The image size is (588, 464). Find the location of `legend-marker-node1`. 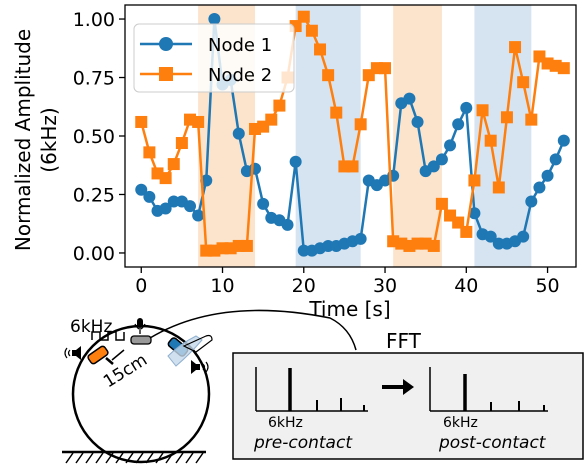

legend-marker-node1 is located at coordinates (166, 44).